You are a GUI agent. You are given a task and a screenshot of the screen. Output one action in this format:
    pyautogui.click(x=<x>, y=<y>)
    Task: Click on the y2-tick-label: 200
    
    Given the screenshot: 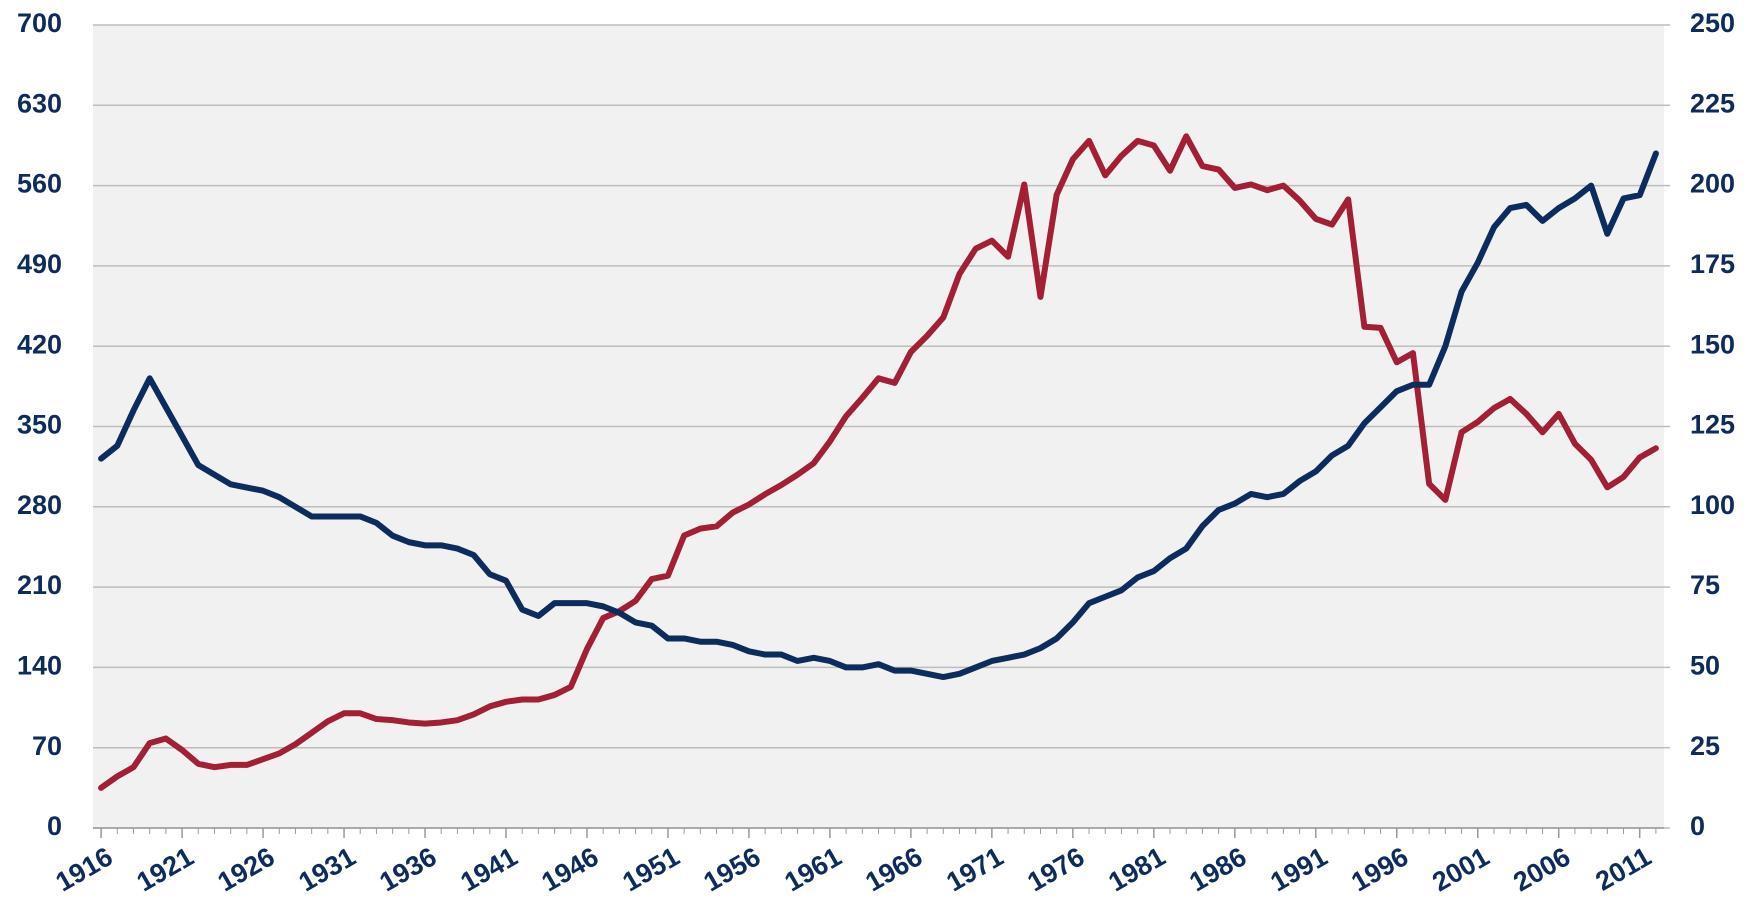 What is the action you would take?
    pyautogui.click(x=1712, y=184)
    